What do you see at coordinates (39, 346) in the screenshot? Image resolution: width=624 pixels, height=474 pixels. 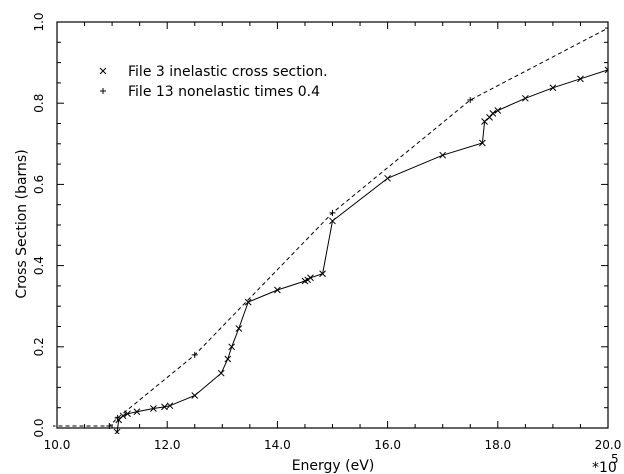 I see `y-tick-label: 0.2` at bounding box center [39, 346].